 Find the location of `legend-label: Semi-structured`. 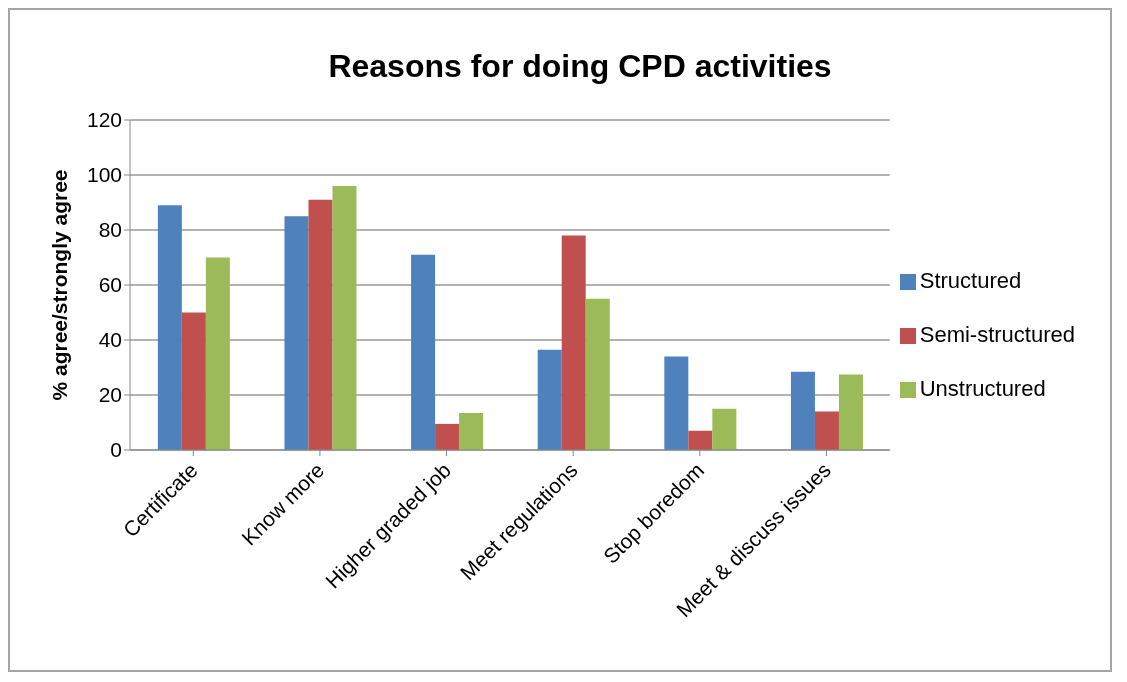

legend-label: Semi-structured is located at coordinates (997, 334).